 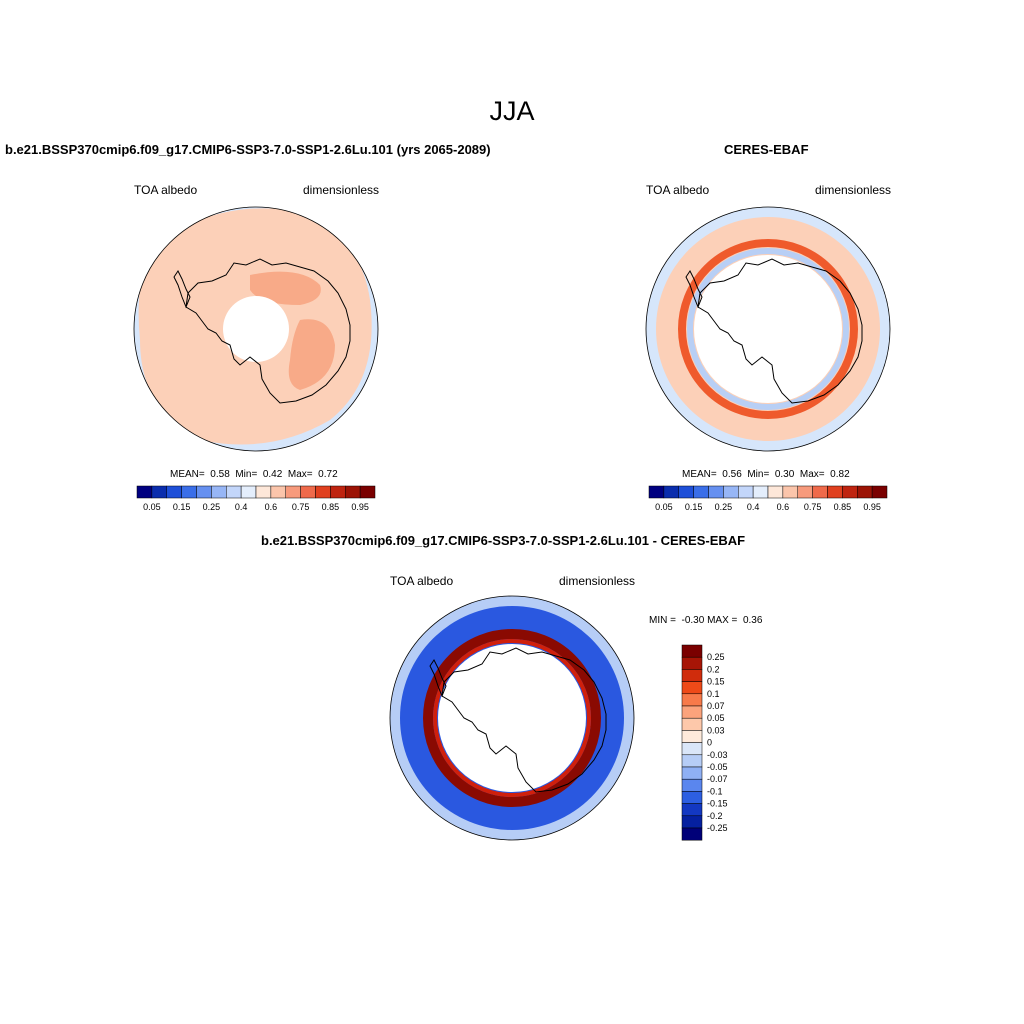 I want to click on panel1-colorbar: 0.05 0.15 0.25 0.4 0.6 0.75 0.85 0.95, so click(x=256, y=498).